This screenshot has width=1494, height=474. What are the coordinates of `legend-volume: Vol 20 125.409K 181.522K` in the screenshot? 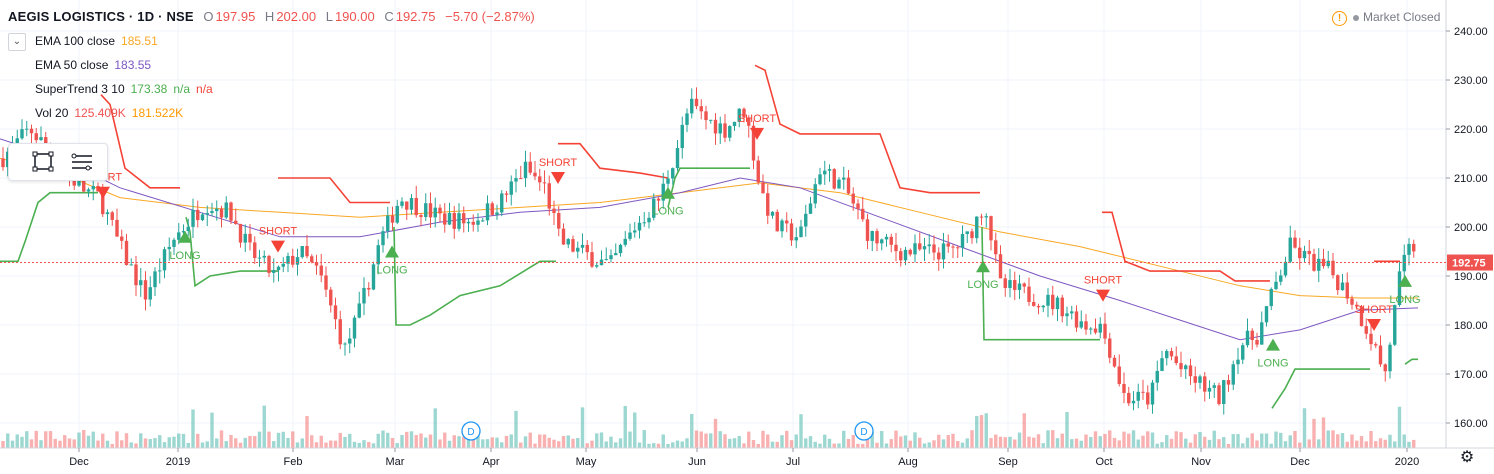 It's located at (109, 113).